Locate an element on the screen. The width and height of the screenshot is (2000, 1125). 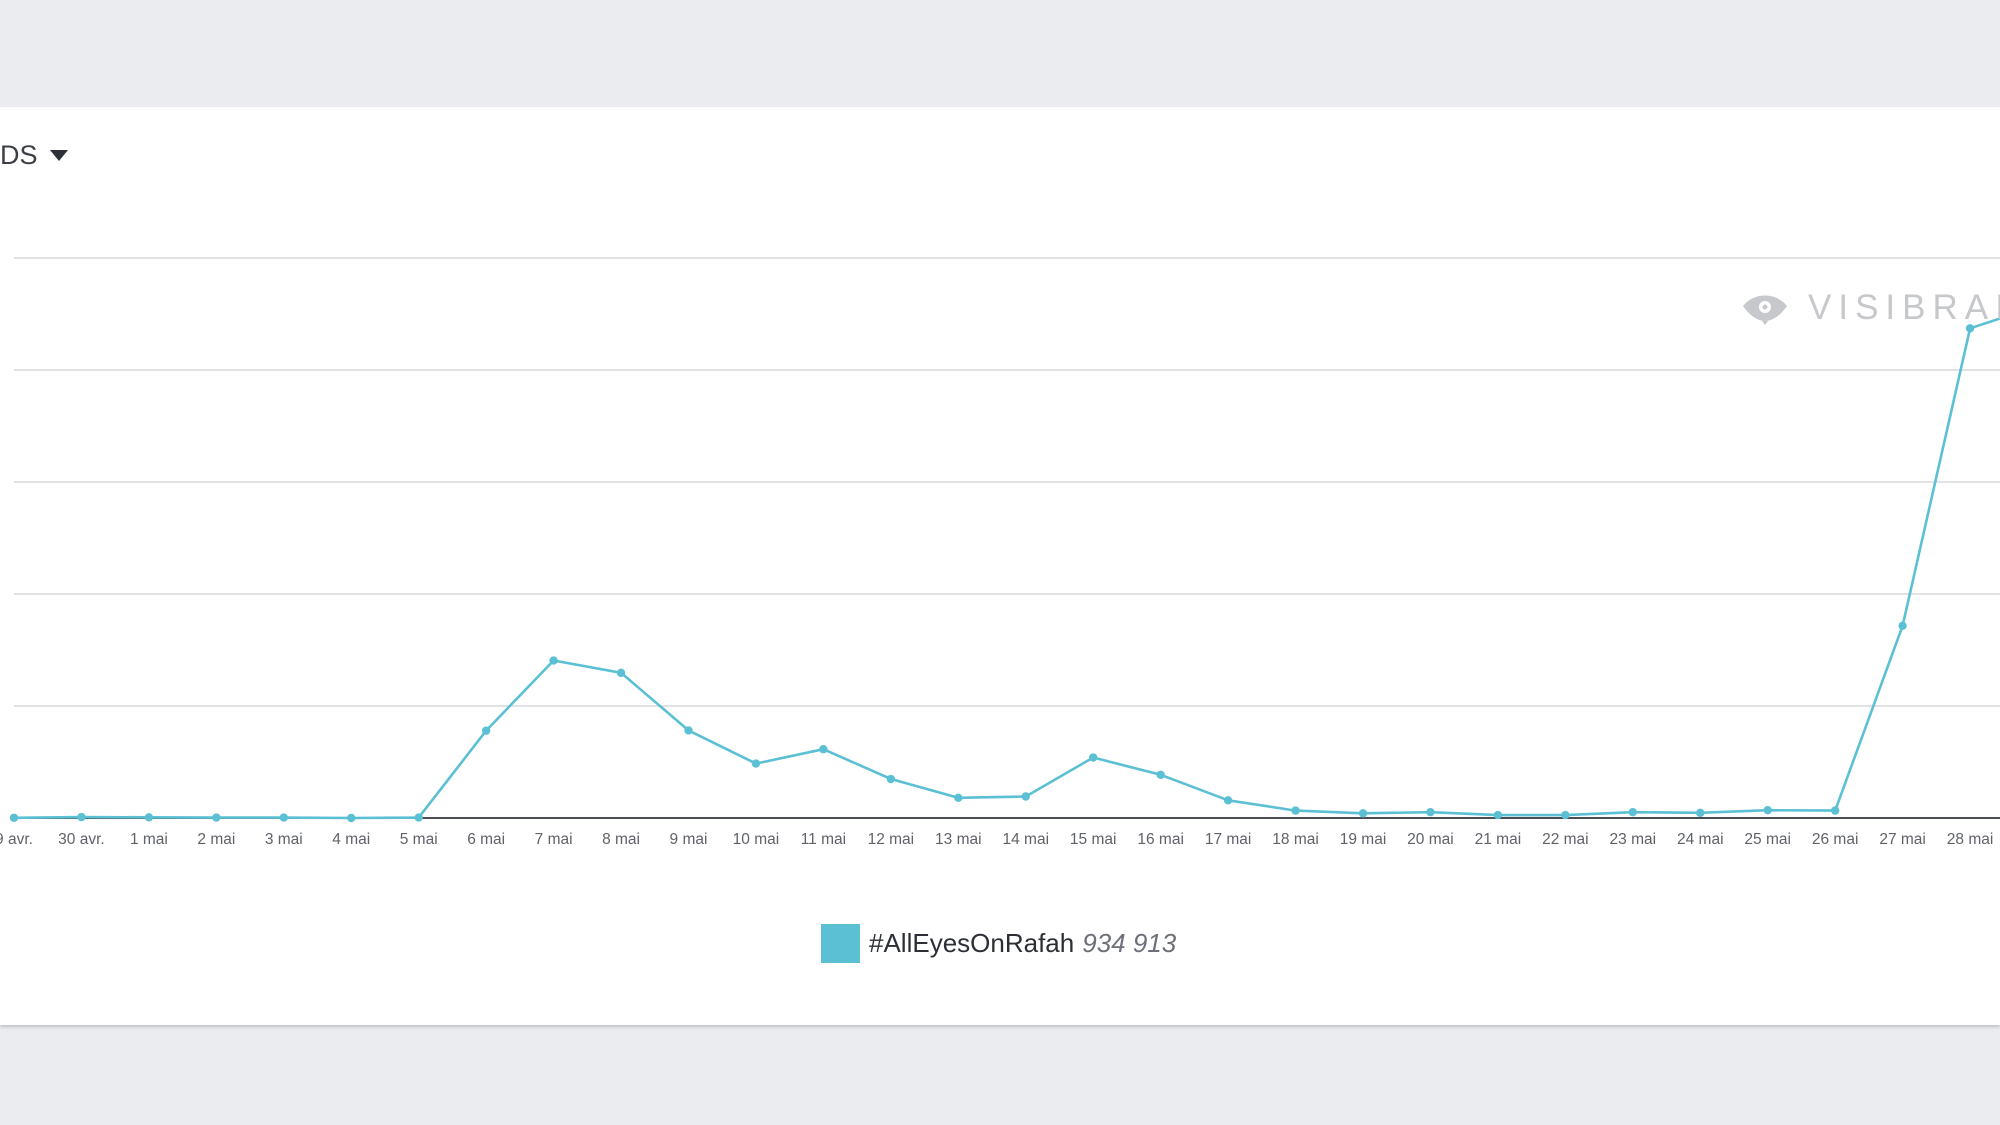
x-tick-label: 18 mai is located at coordinates (1295, 839).